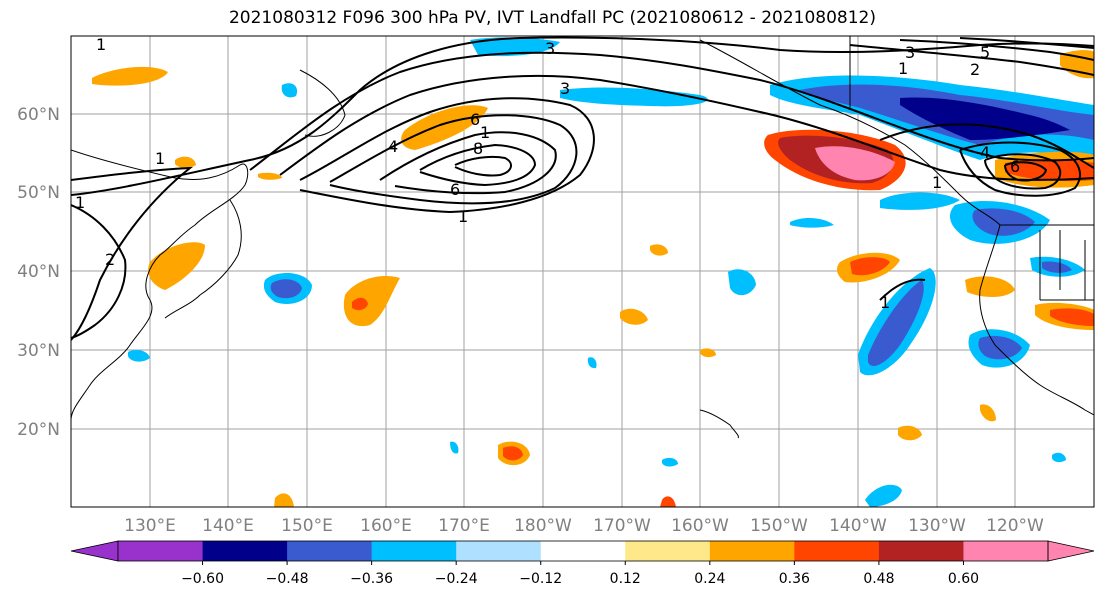 This screenshot has width=1105, height=601. I want to click on latitude-labels: 60°N 50°N 40°N 30°N 20°N, so click(38, 272).